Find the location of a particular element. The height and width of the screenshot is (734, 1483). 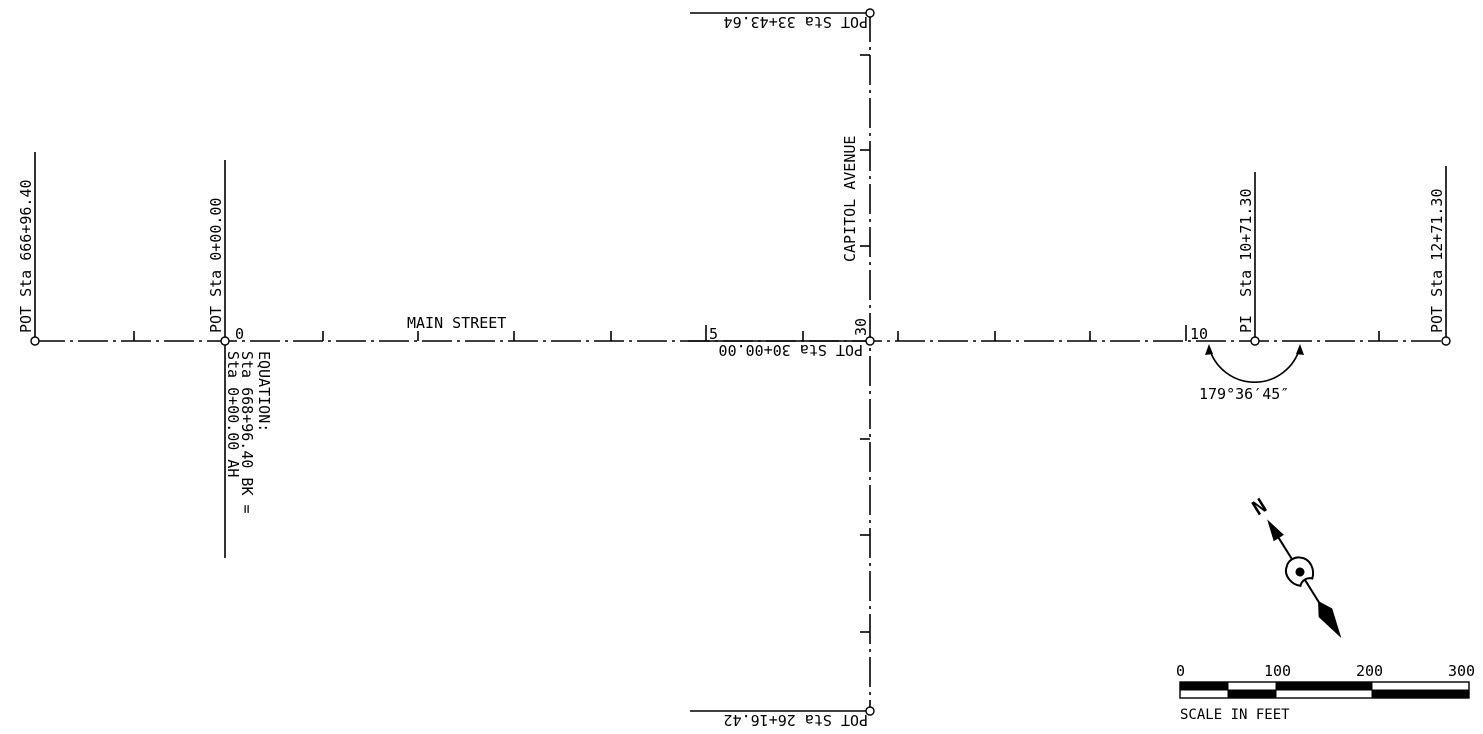

capitol-avenue-label: CAPITOL AVENUE is located at coordinates (850, 199).